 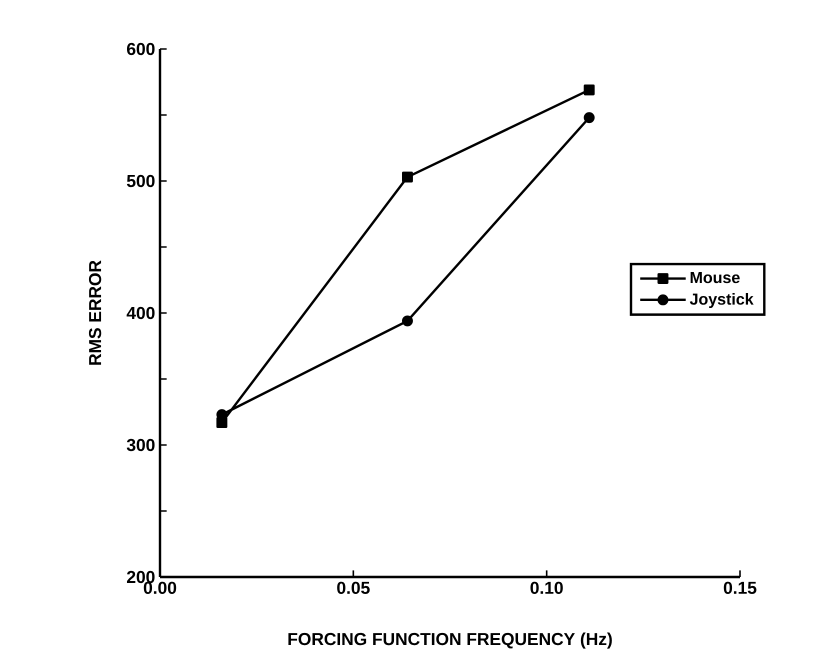 What do you see at coordinates (140, 181) in the screenshot?
I see `y-tick-label: 500` at bounding box center [140, 181].